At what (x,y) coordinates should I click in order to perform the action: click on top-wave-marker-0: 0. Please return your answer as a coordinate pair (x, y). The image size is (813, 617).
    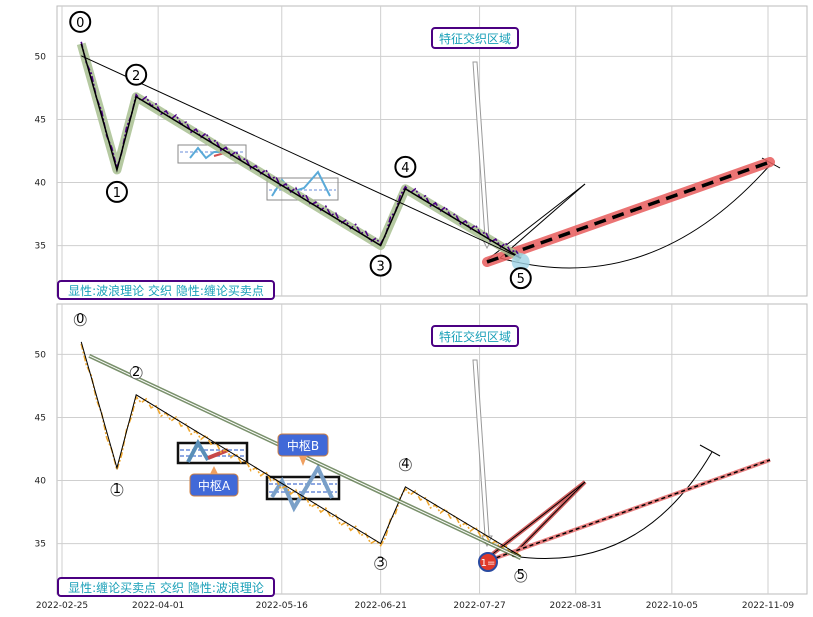
    Looking at the image, I should click on (80, 21).